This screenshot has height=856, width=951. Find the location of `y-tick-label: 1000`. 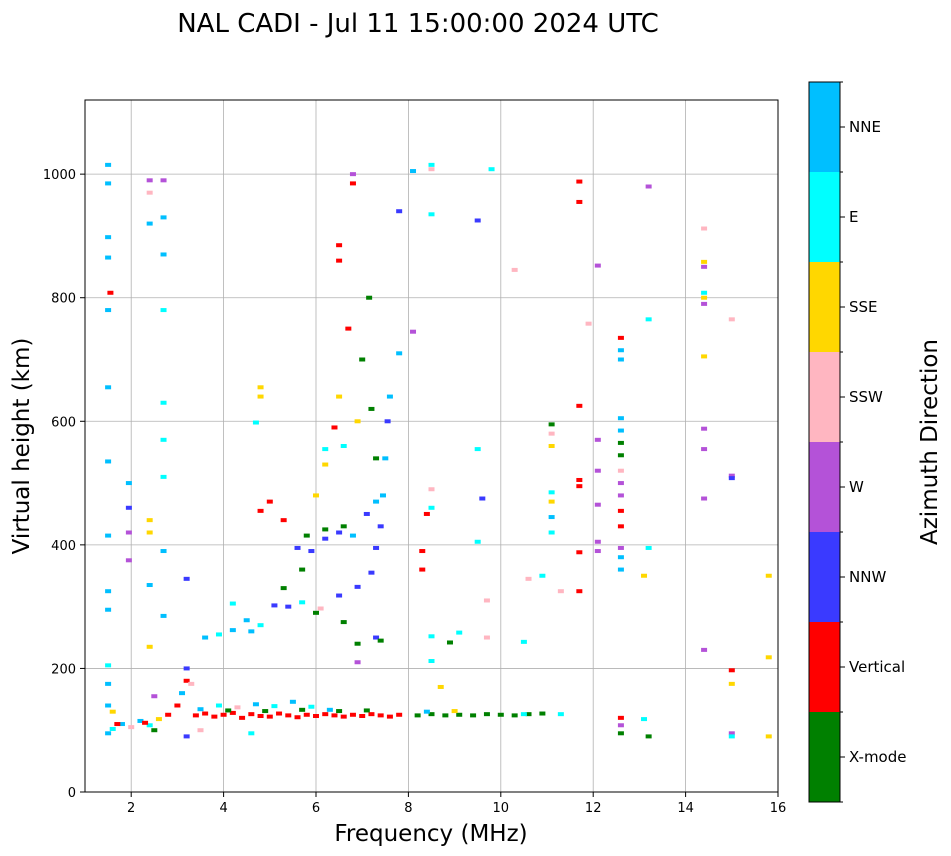

y-tick-label: 1000 is located at coordinates (59, 175).